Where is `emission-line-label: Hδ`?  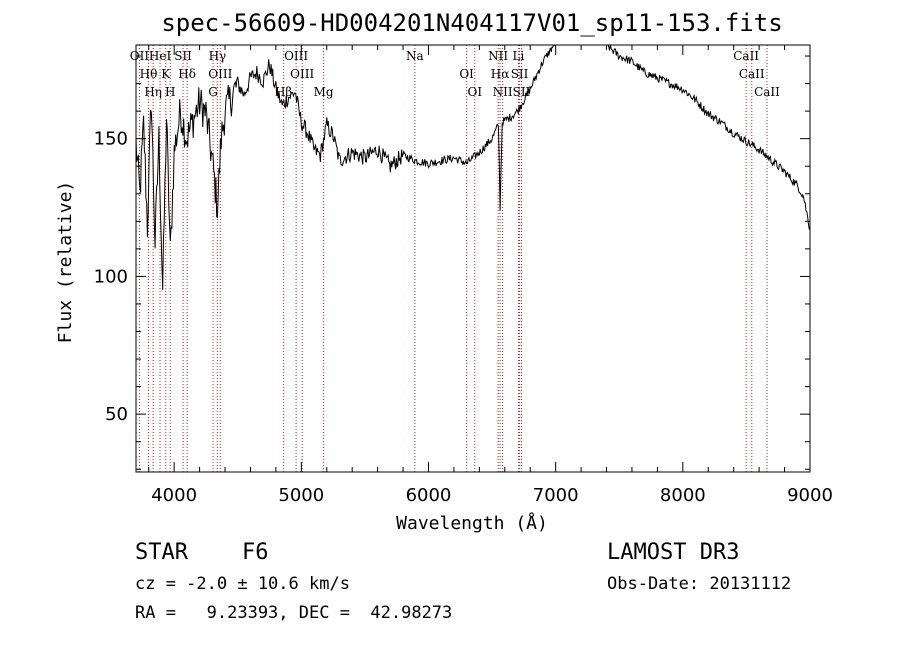
emission-line-label: Hδ is located at coordinates (187, 74).